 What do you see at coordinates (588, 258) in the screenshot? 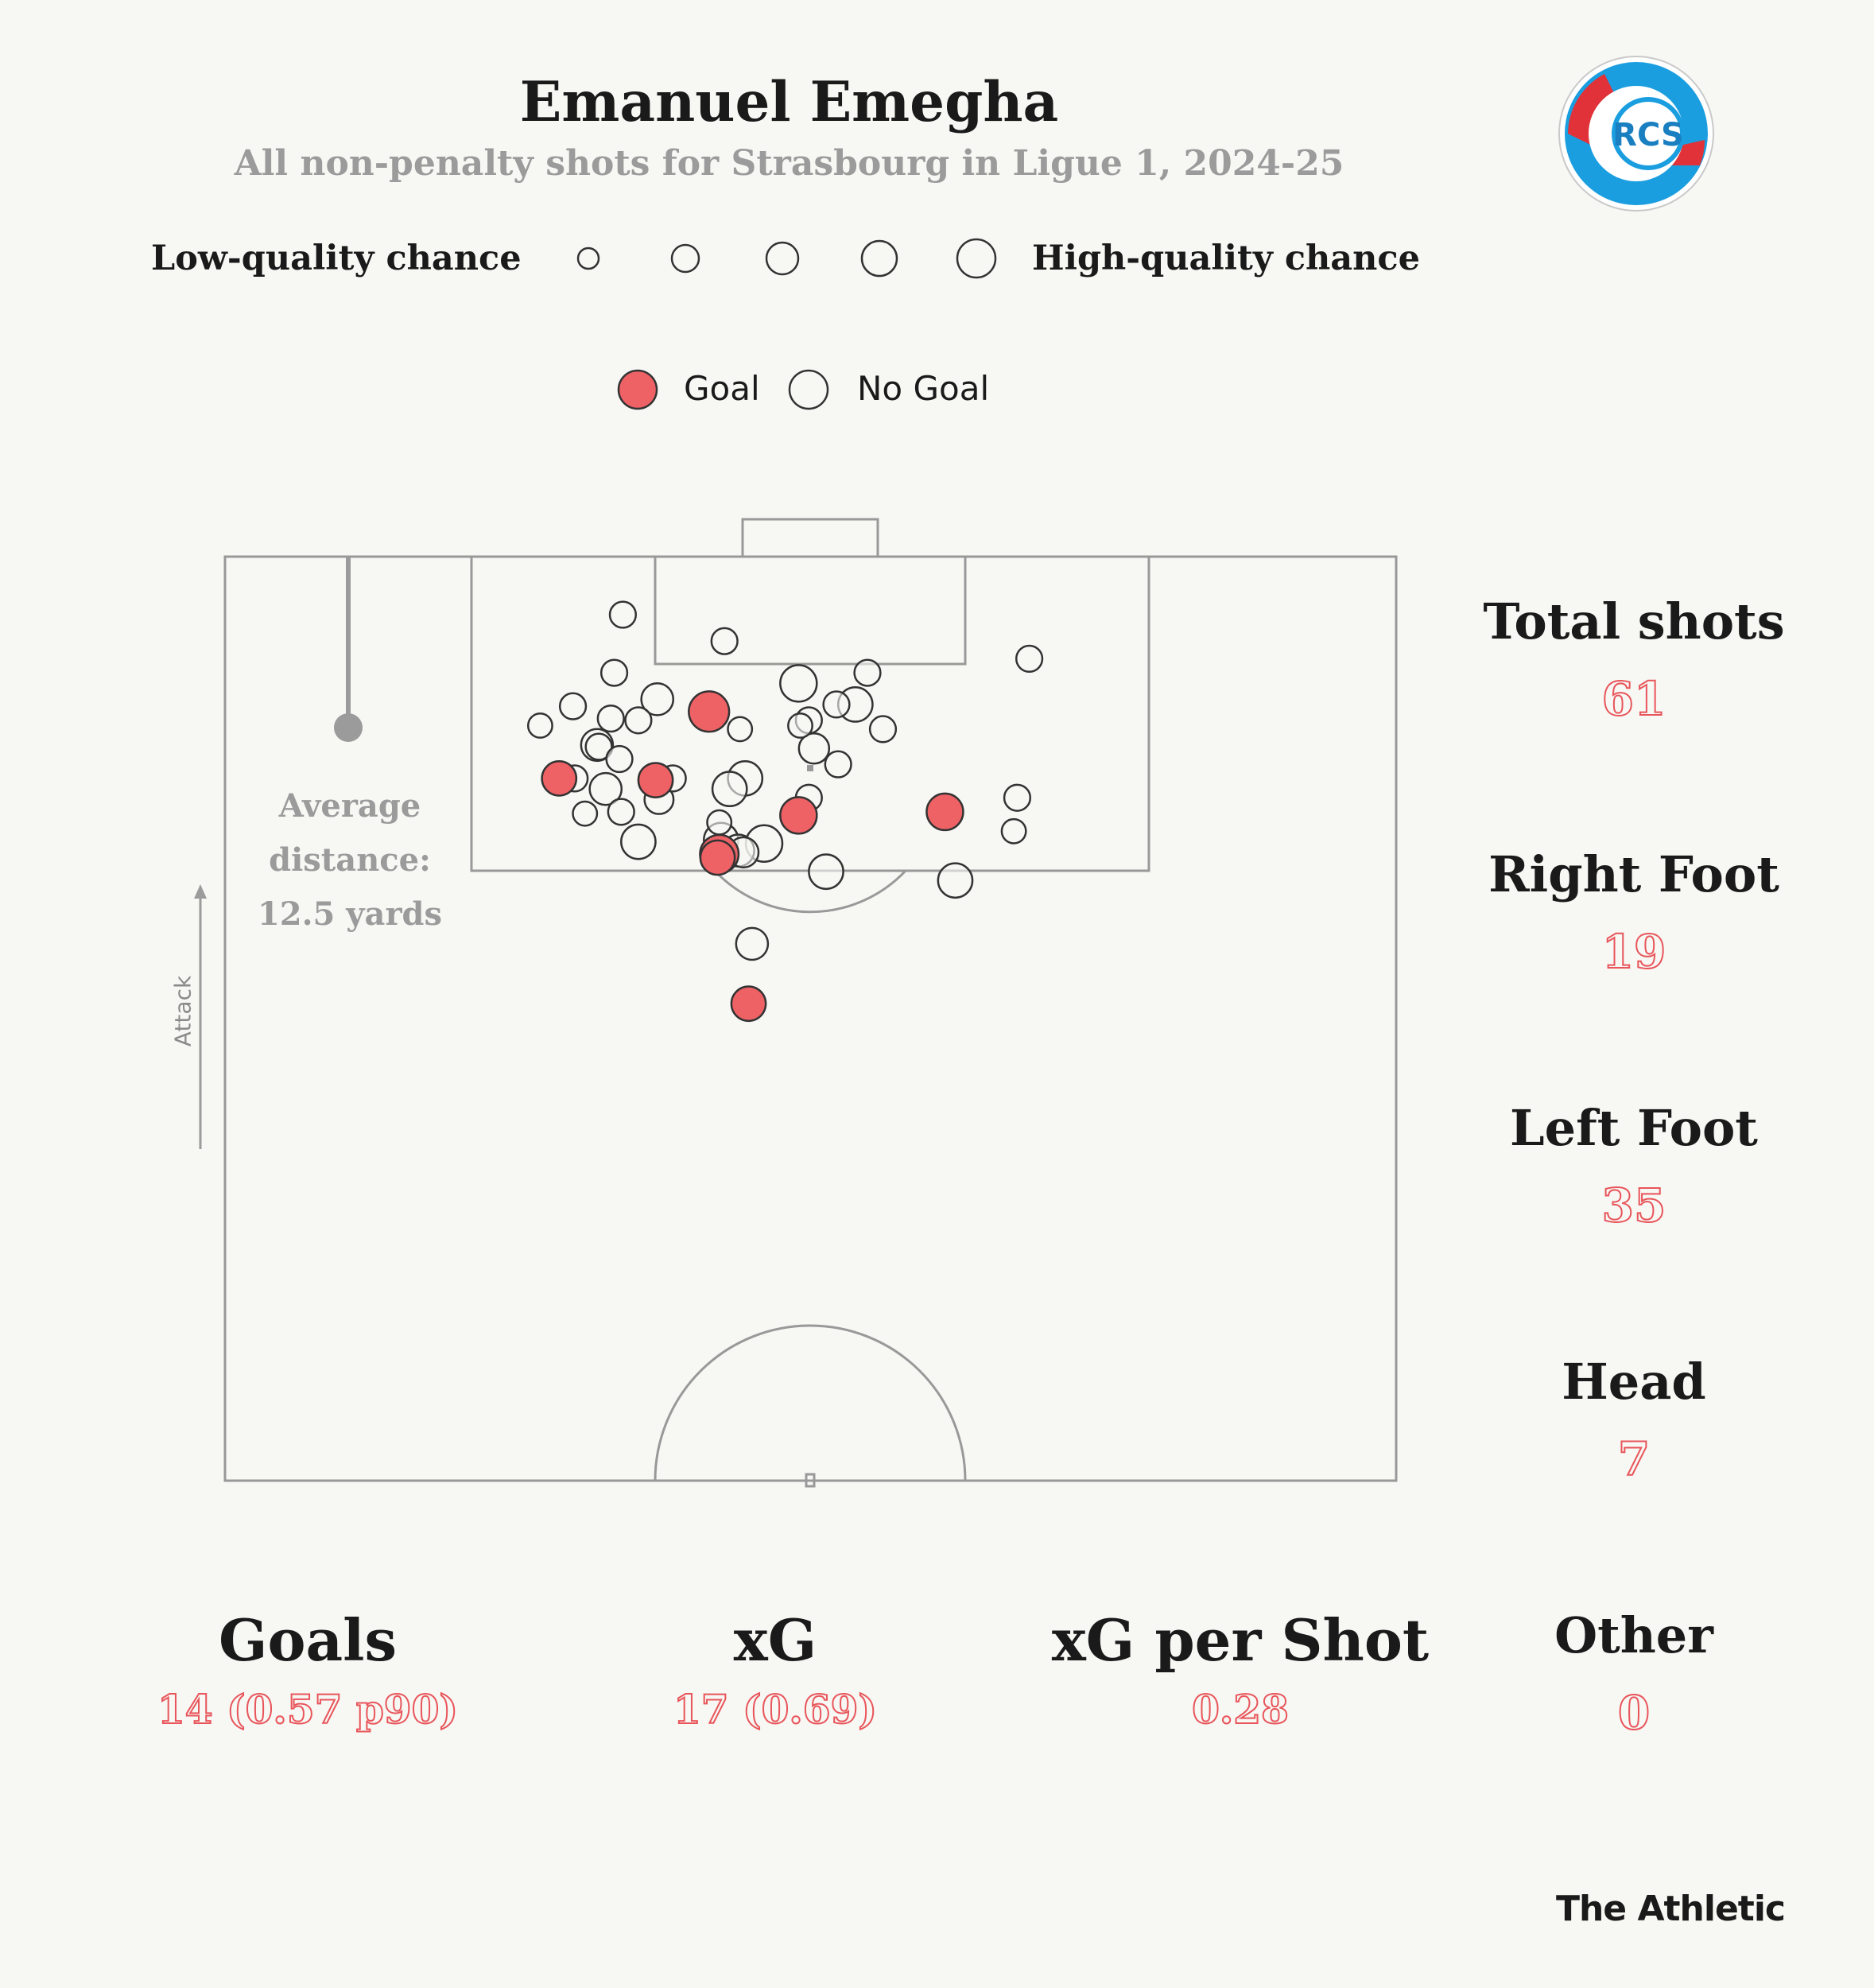
I see `size-legend-circle-xs` at bounding box center [588, 258].